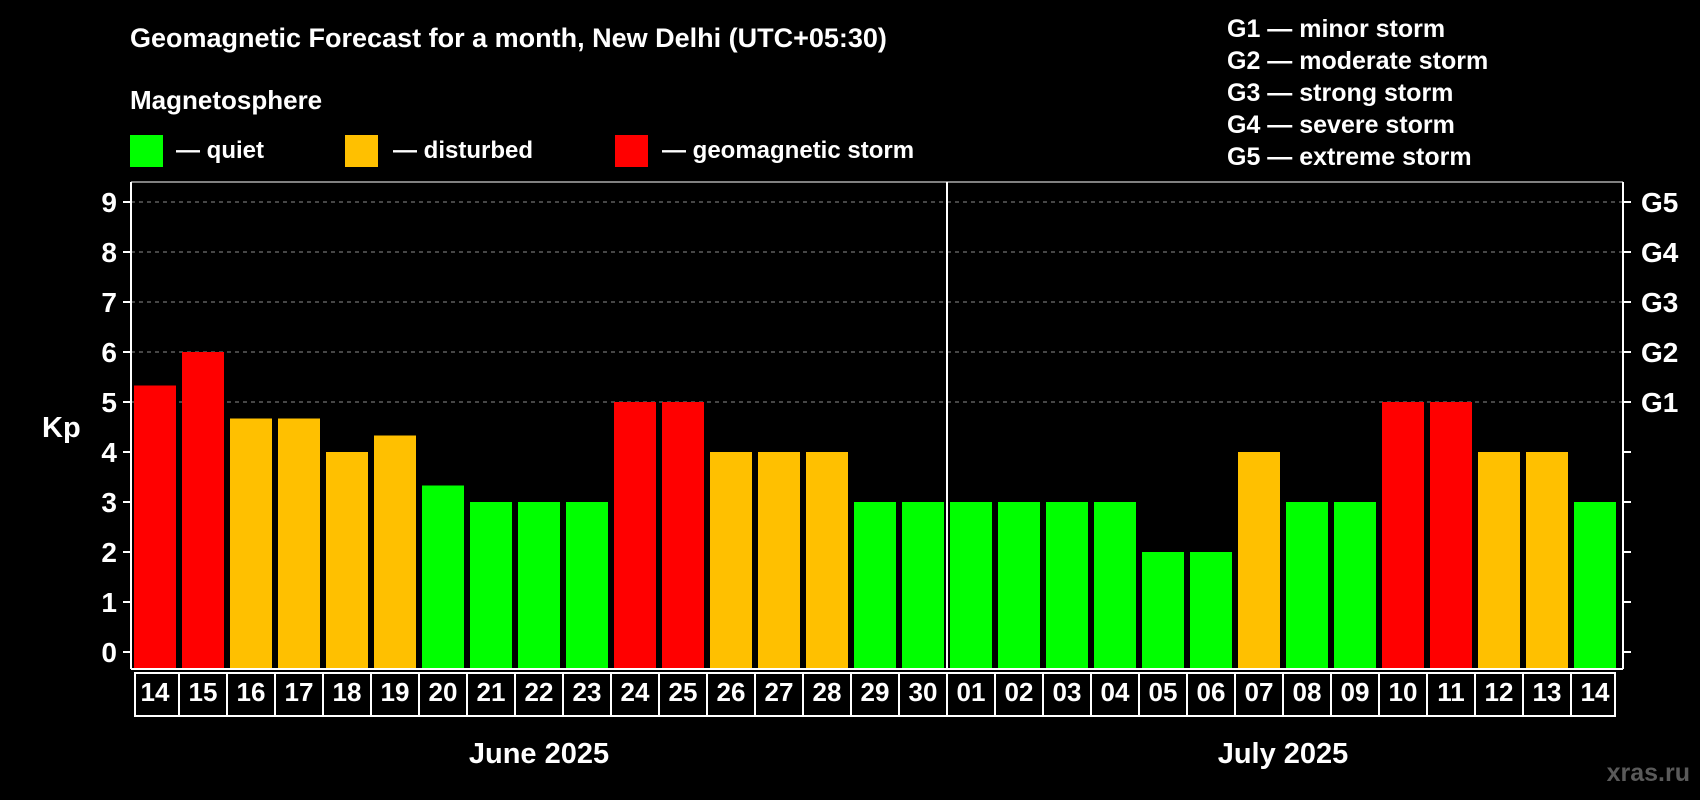 The width and height of the screenshot is (1700, 800). Describe the element at coordinates (109, 452) in the screenshot. I see `y-tick-label: 4` at that location.